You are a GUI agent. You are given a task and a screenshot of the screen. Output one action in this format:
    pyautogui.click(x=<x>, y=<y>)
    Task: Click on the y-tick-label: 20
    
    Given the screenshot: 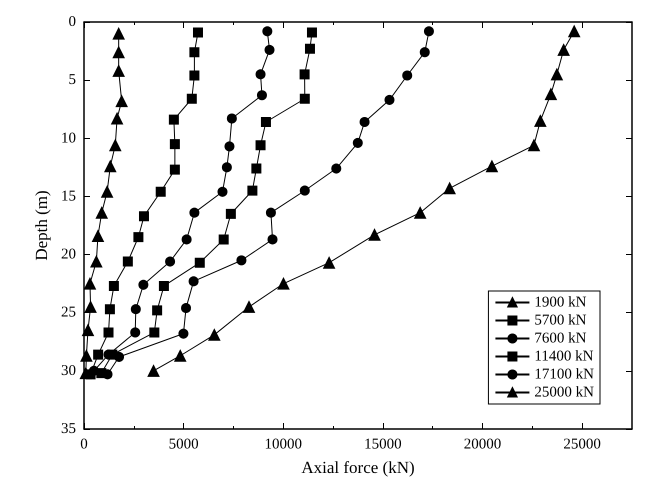 What is the action you would take?
    pyautogui.click(x=68, y=254)
    